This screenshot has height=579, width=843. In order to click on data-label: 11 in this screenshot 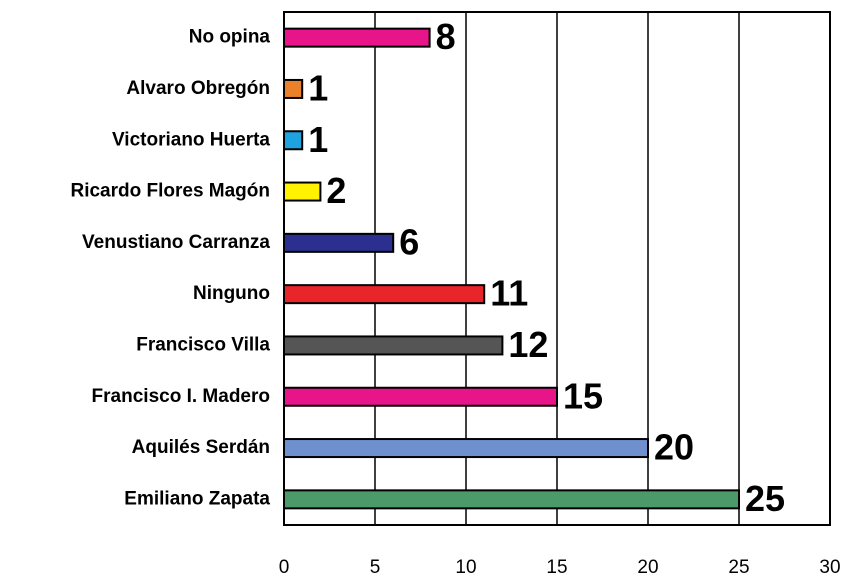, I will do `click(509, 293)`.